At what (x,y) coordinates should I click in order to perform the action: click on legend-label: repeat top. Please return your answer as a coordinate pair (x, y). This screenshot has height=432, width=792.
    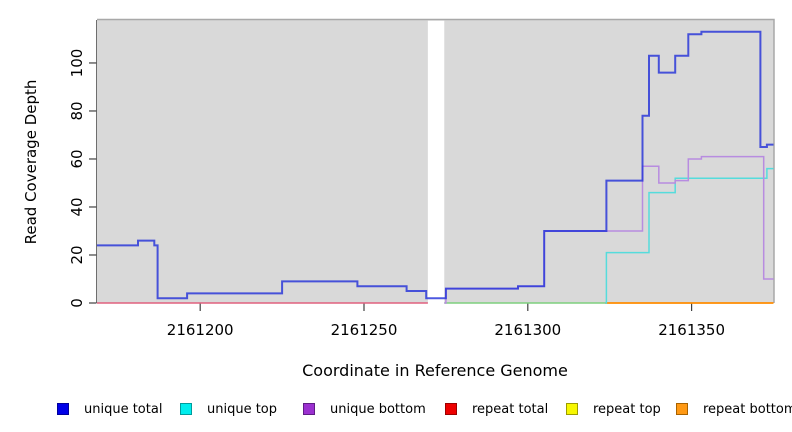
    Looking at the image, I should click on (627, 409).